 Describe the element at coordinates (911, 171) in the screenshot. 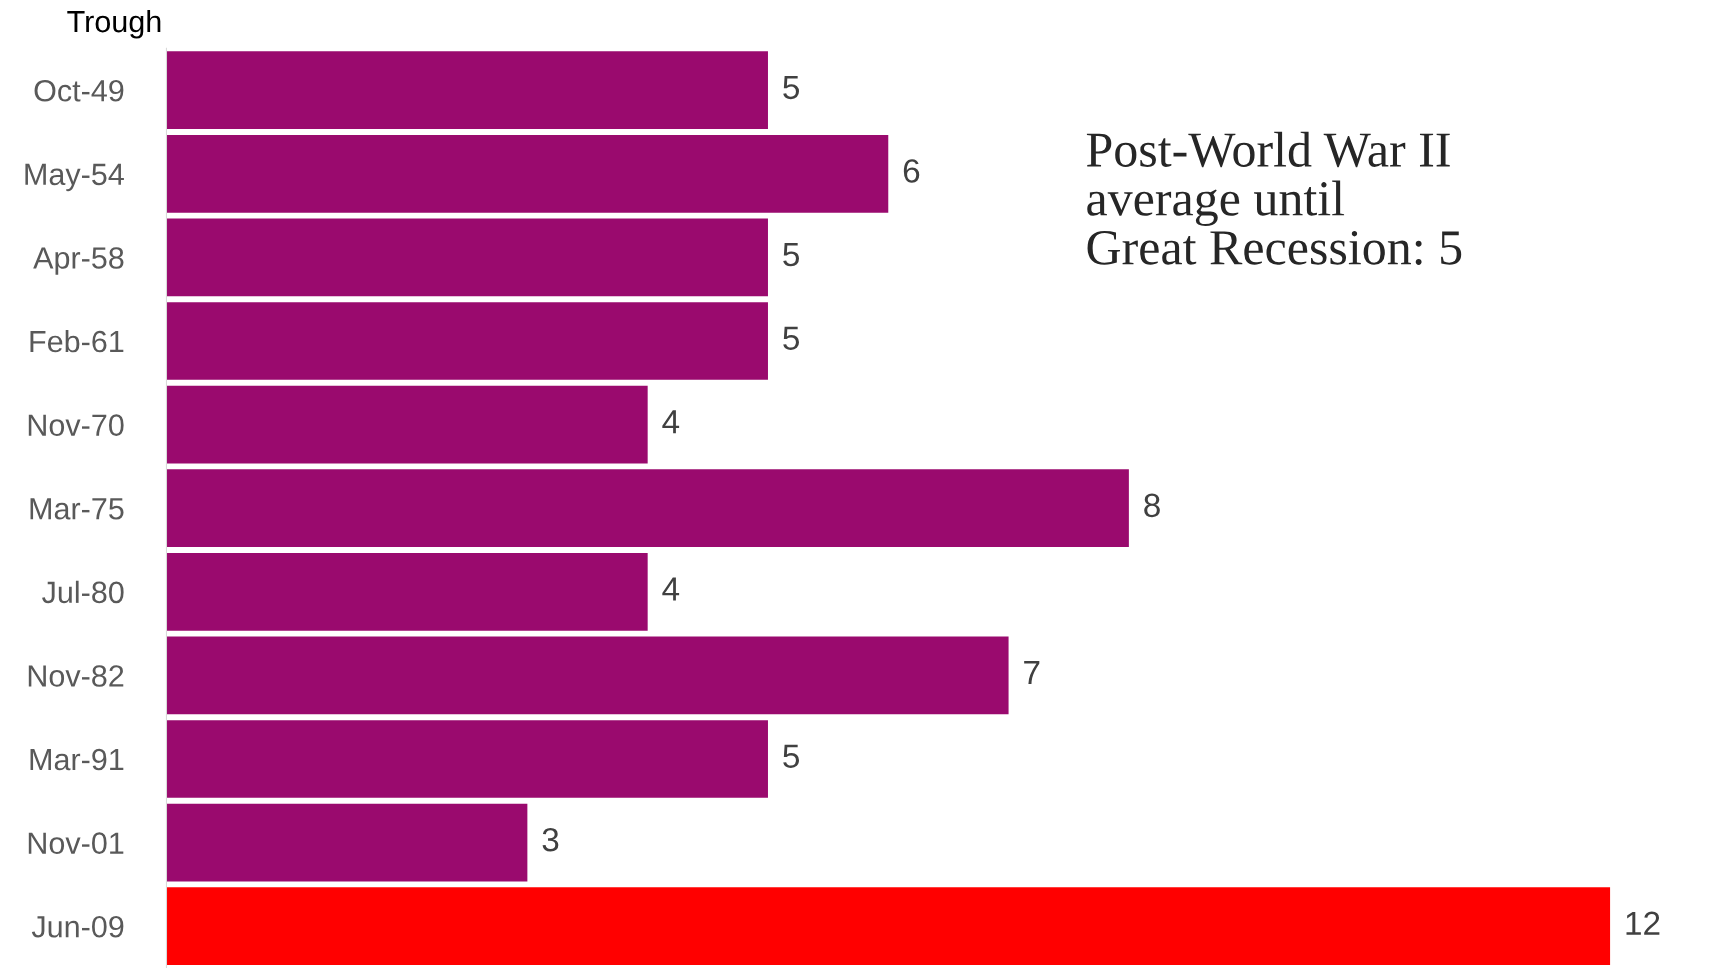

I see `data-label: 6` at that location.